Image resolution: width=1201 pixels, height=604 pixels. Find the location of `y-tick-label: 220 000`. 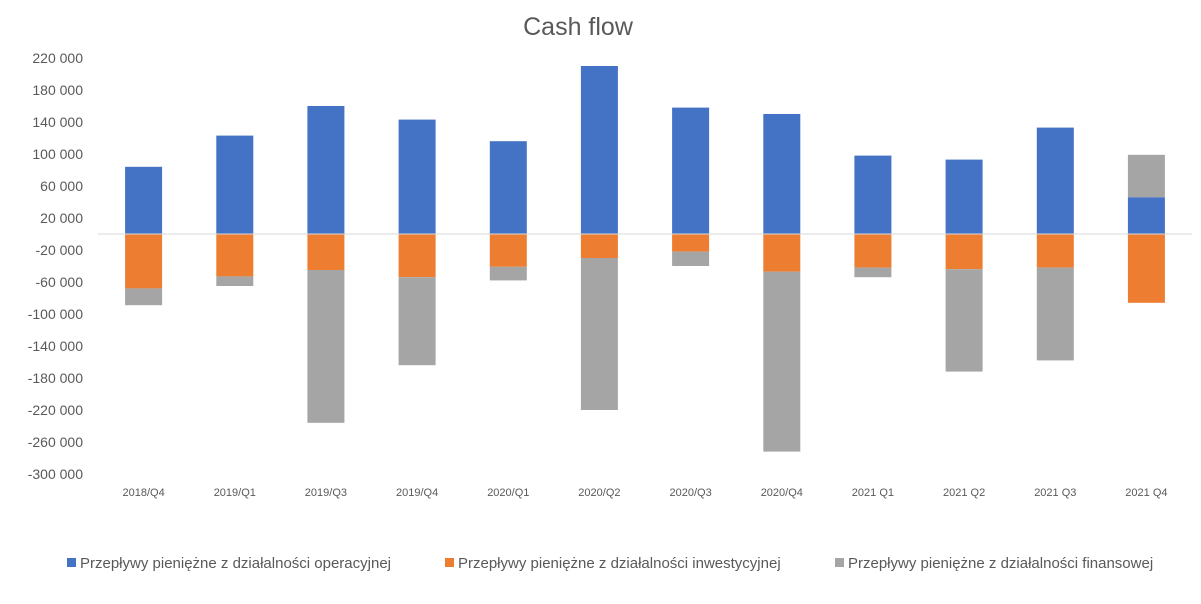

y-tick-label: 220 000 is located at coordinates (57, 58).